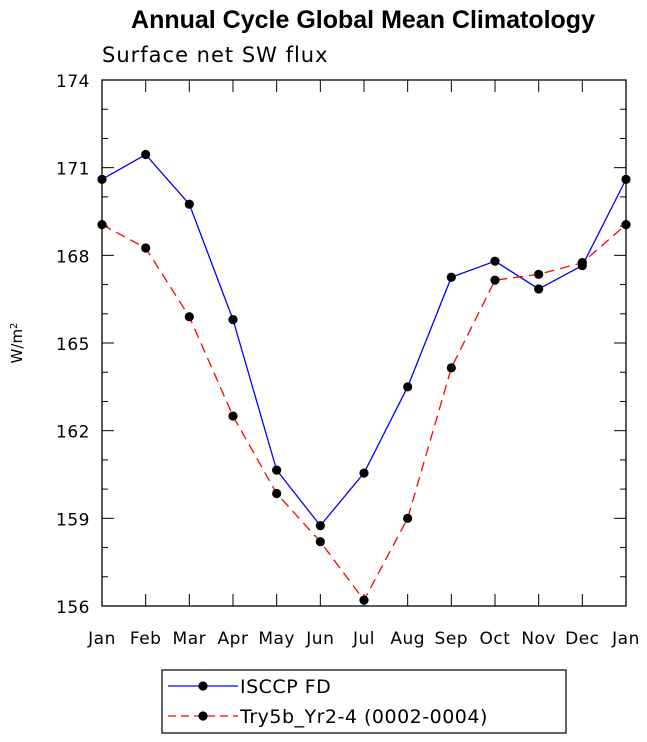 This screenshot has width=647, height=742. I want to click on x-tick-labels: Jan Feb Mar Apr May Jun Jul Aug Sep Oct Nov Dec Jan, so click(363, 639).